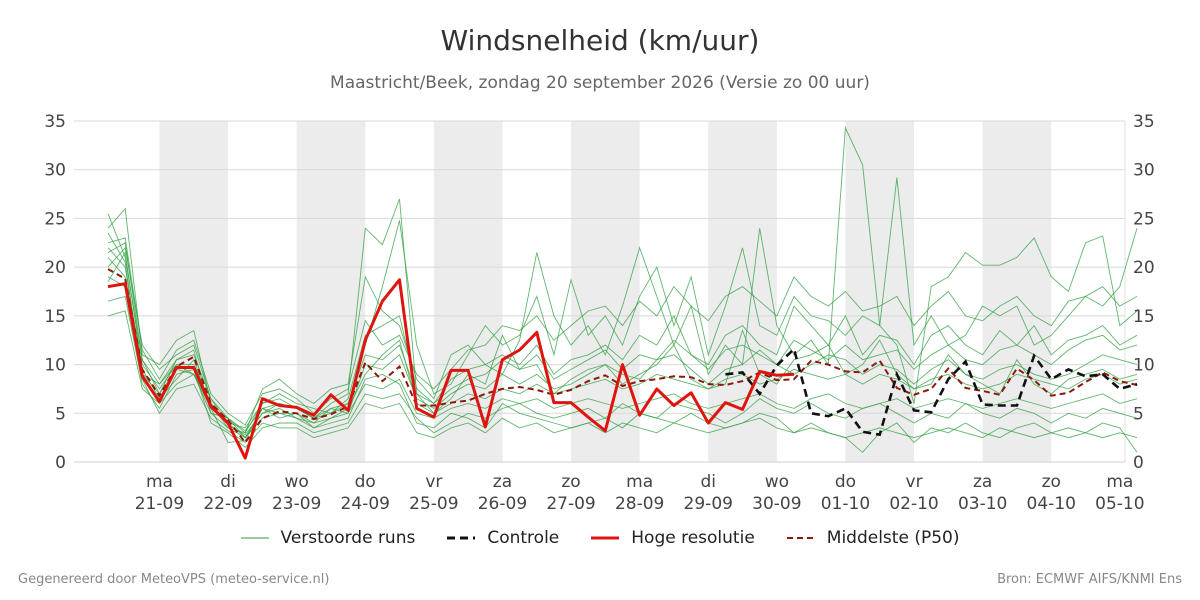 This screenshot has height=600, width=1200. Describe the element at coordinates (1119, 504) in the screenshot. I see `x-tick-date-14: 05-10` at that location.